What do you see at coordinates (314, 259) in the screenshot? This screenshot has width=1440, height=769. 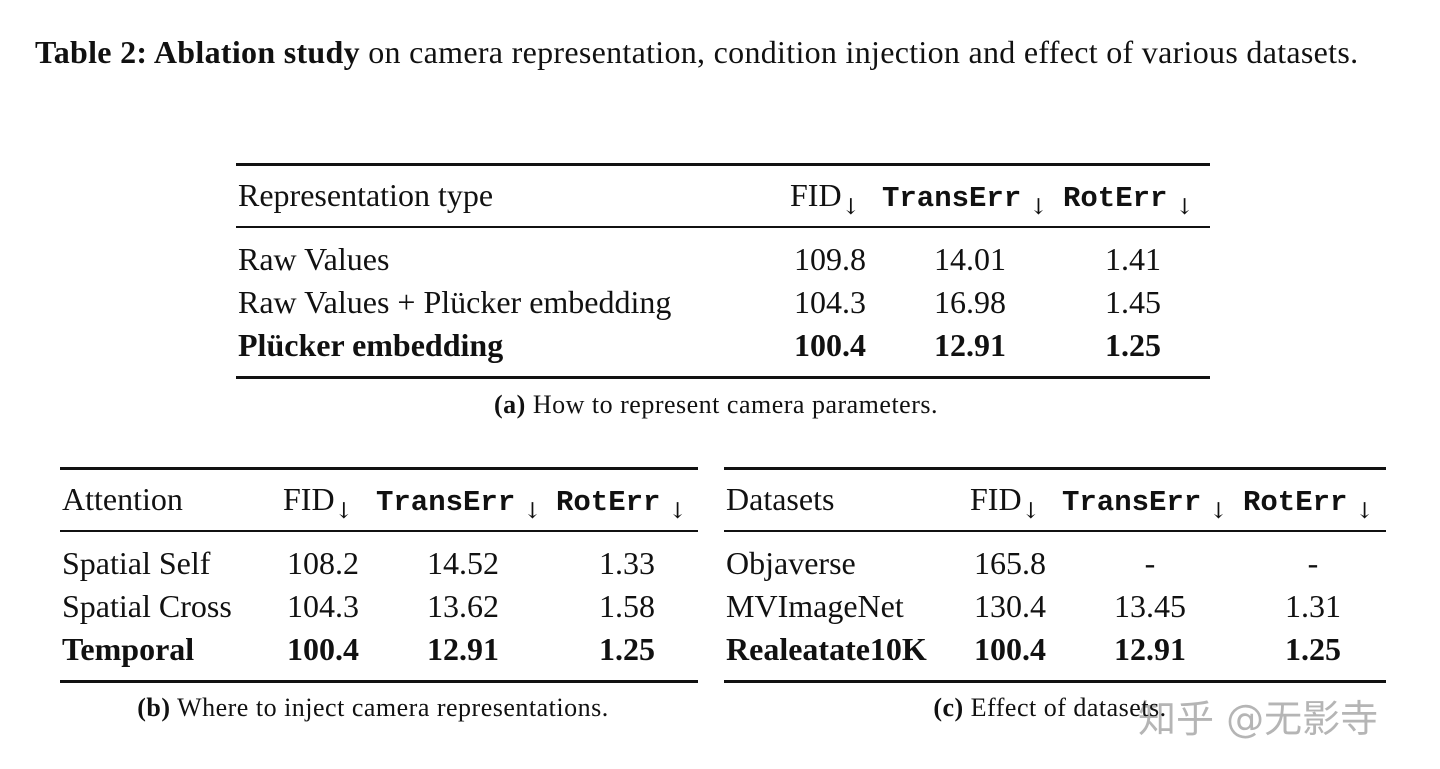 I see `table-cell: Raw Values` at bounding box center [314, 259].